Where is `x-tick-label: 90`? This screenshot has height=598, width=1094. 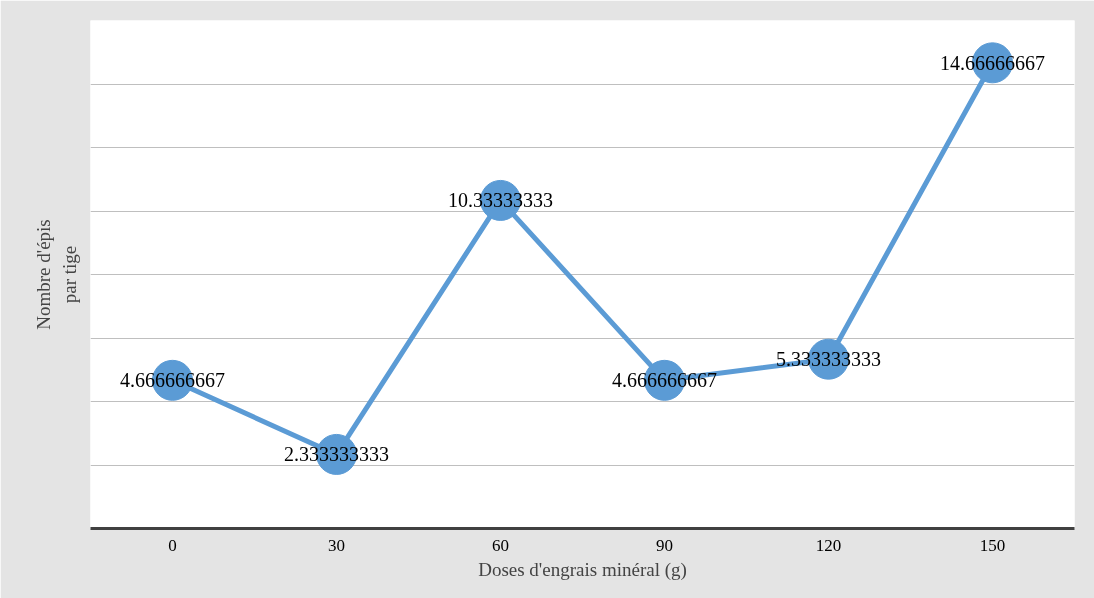 x-tick-label: 90 is located at coordinates (664, 545).